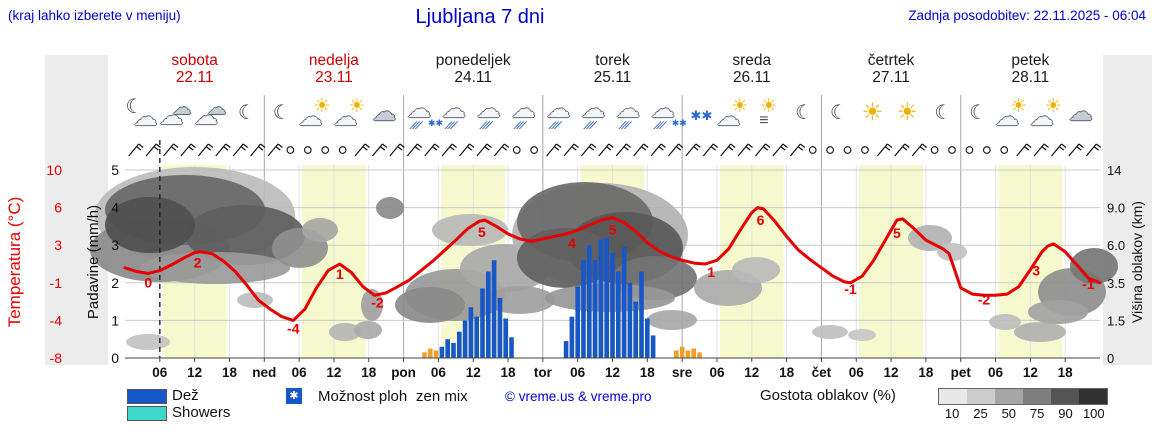  Describe the element at coordinates (56, 358) in the screenshot. I see `svg-text: -8` at that location.